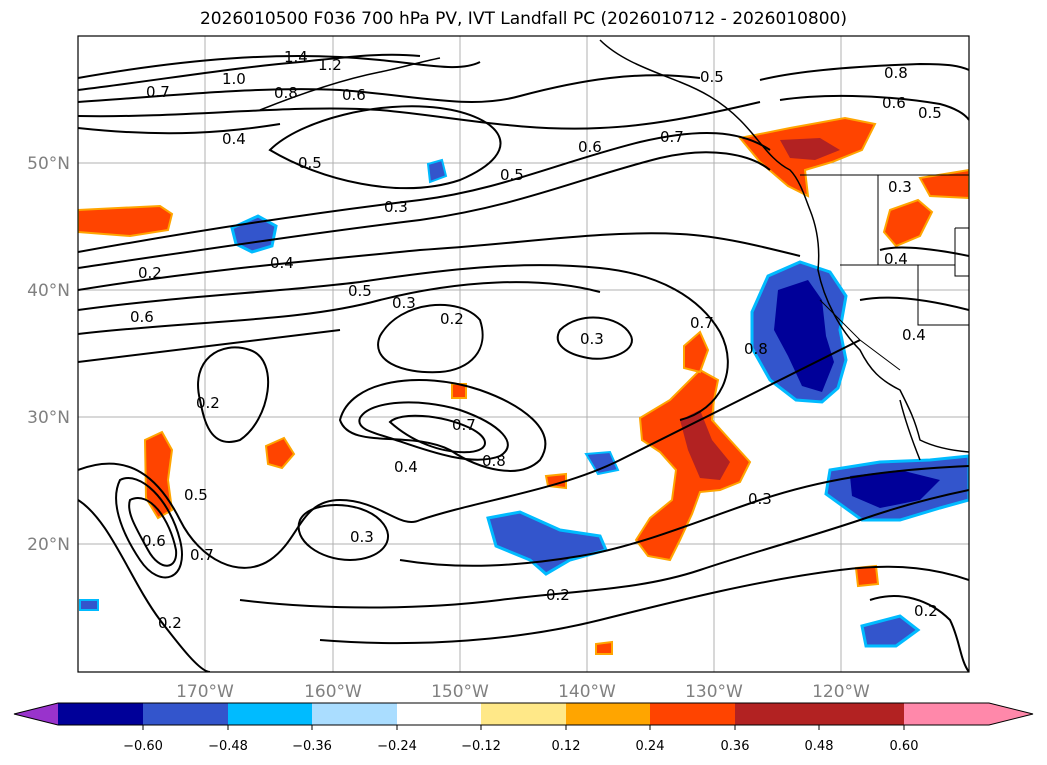 The height and width of the screenshot is (765, 1047). What do you see at coordinates (36, 714) in the screenshot?
I see `colorbar-extend-left` at bounding box center [36, 714].